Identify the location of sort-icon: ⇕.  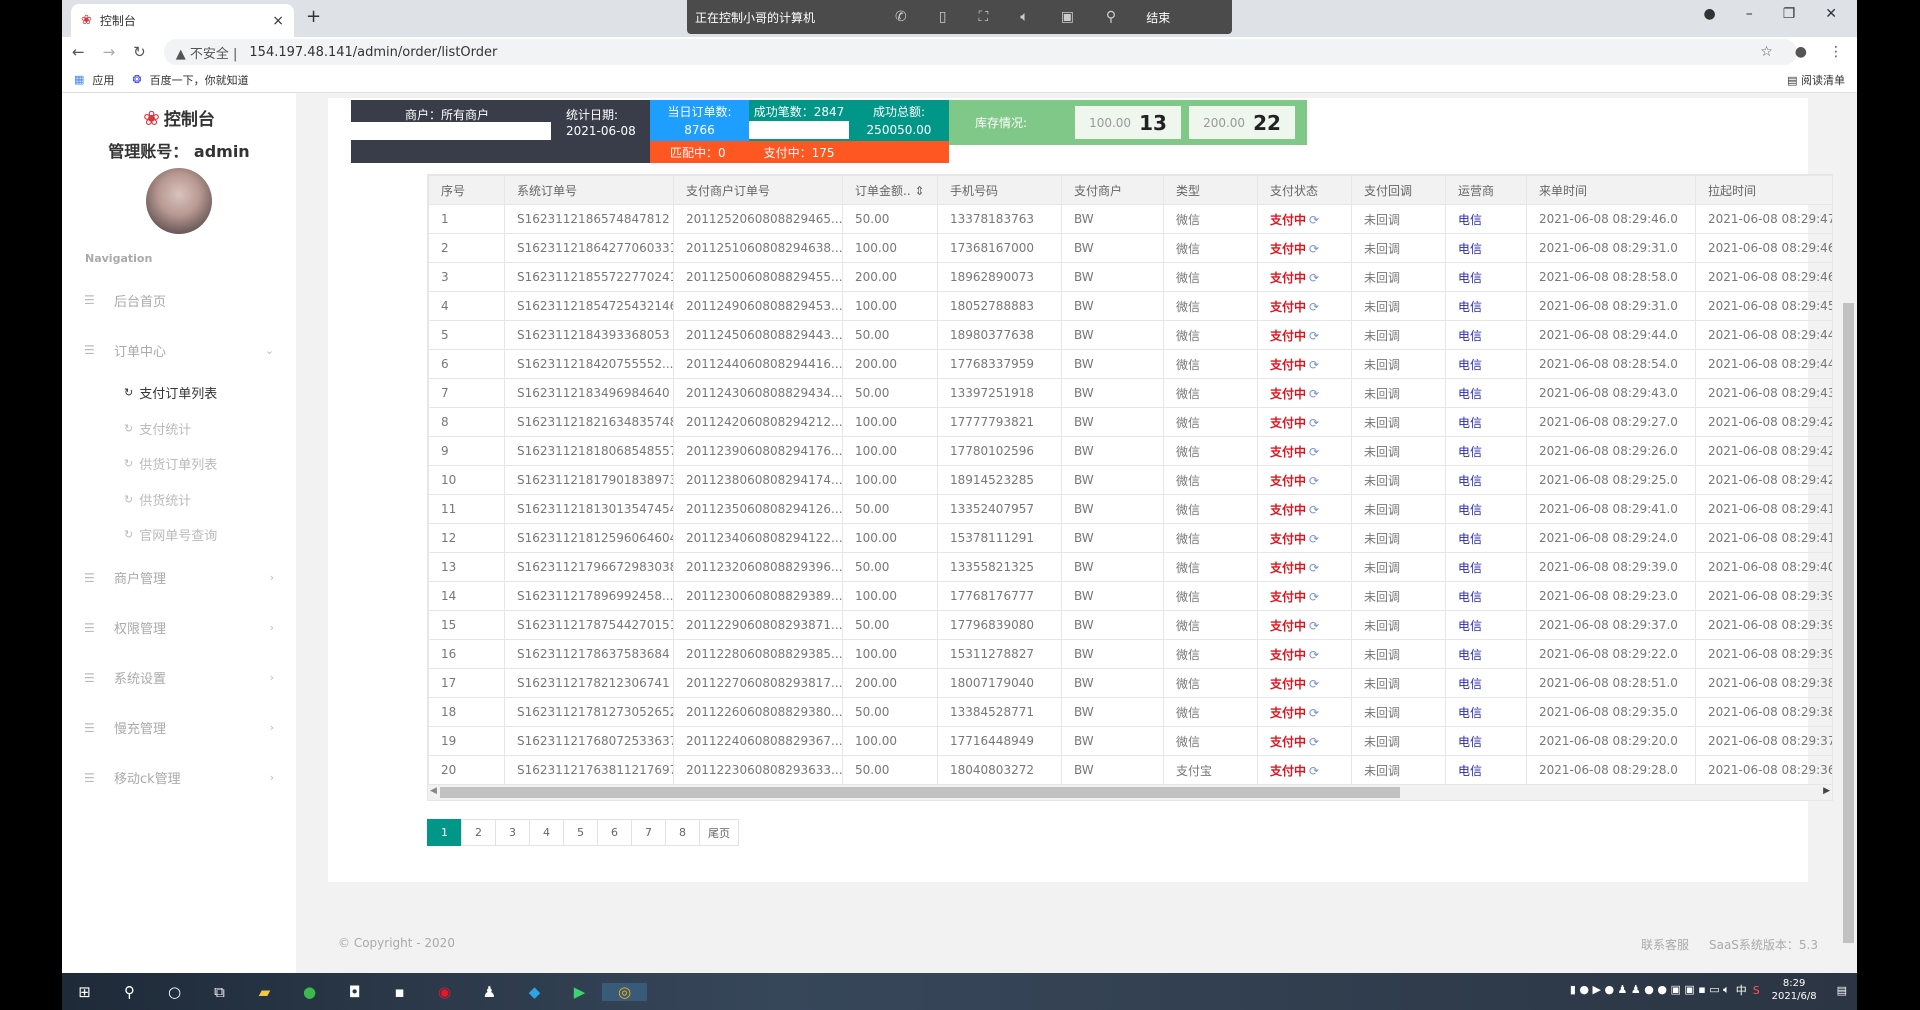
(917, 190).